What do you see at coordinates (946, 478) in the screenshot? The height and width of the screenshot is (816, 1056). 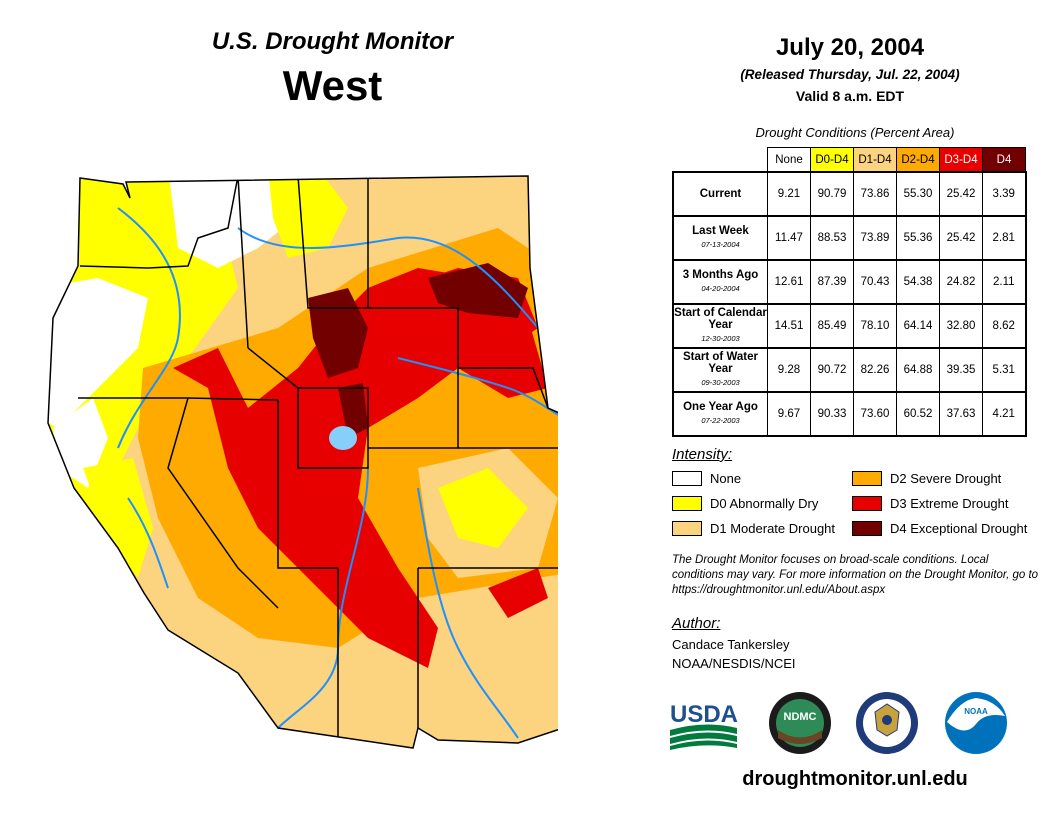 I see `legend-label-d2: D2 Severe Drought` at bounding box center [946, 478].